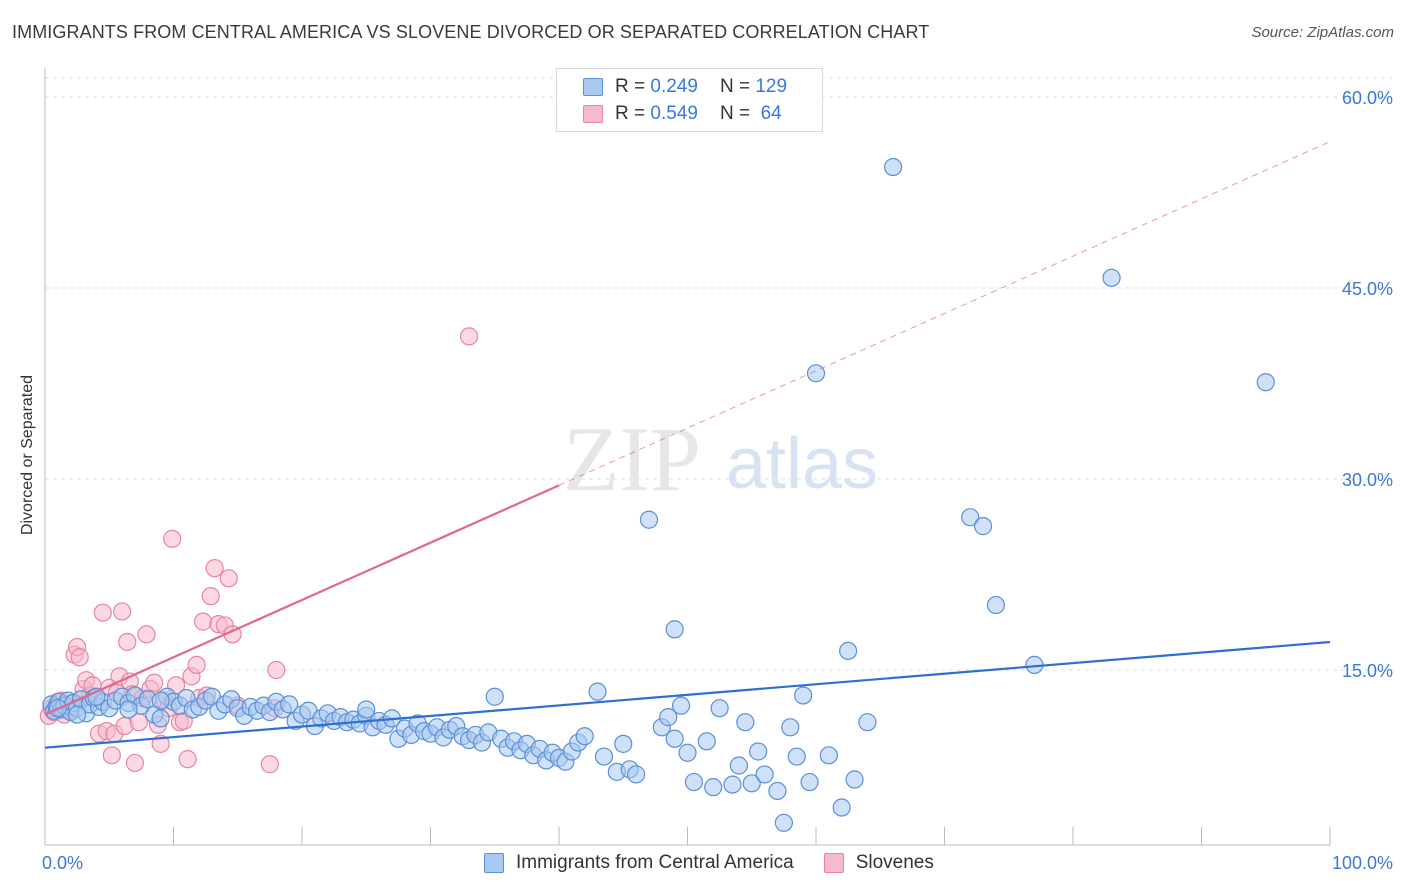 This screenshot has width=1406, height=892. I want to click on legend-item-central-america: Immigrants from Central America, so click(639, 863).